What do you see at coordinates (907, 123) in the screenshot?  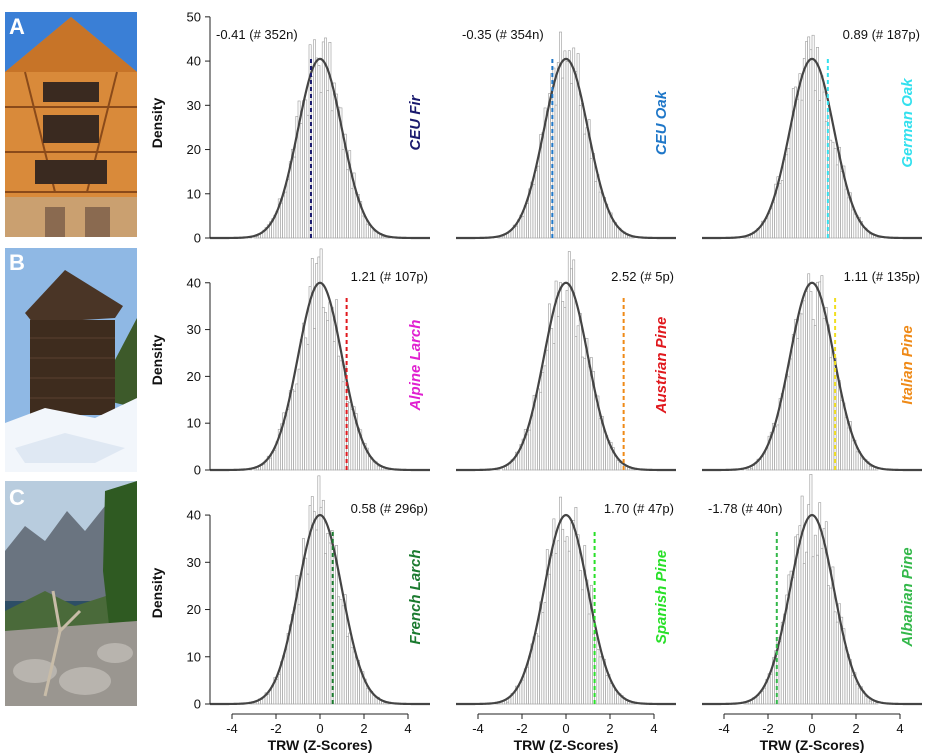 I see `species-label: German Oak` at bounding box center [907, 123].